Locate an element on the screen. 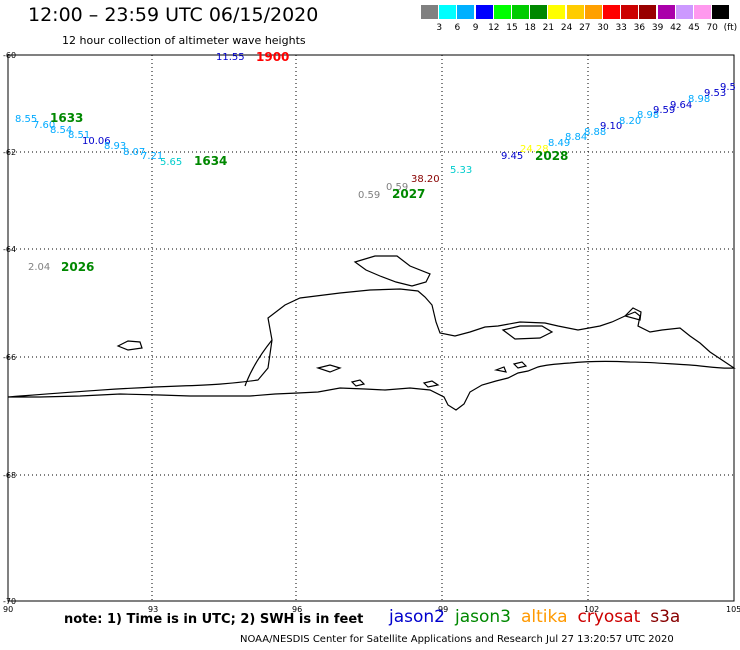  wave-height-value: 10.06 is located at coordinates (96, 141).